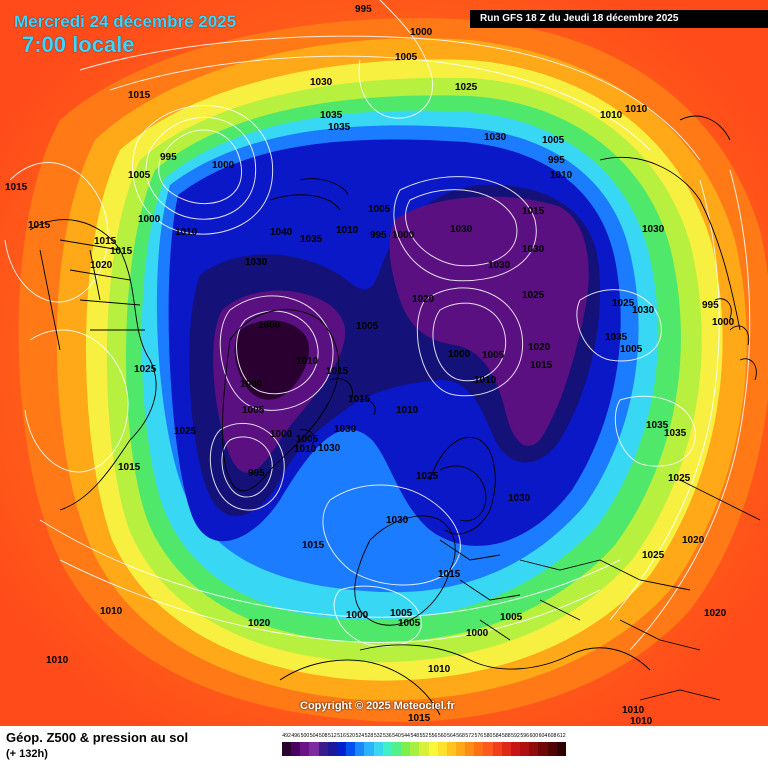 The image size is (768, 768). Describe the element at coordinates (360, 687) in the screenshot. I see `africa-coast` at that location.